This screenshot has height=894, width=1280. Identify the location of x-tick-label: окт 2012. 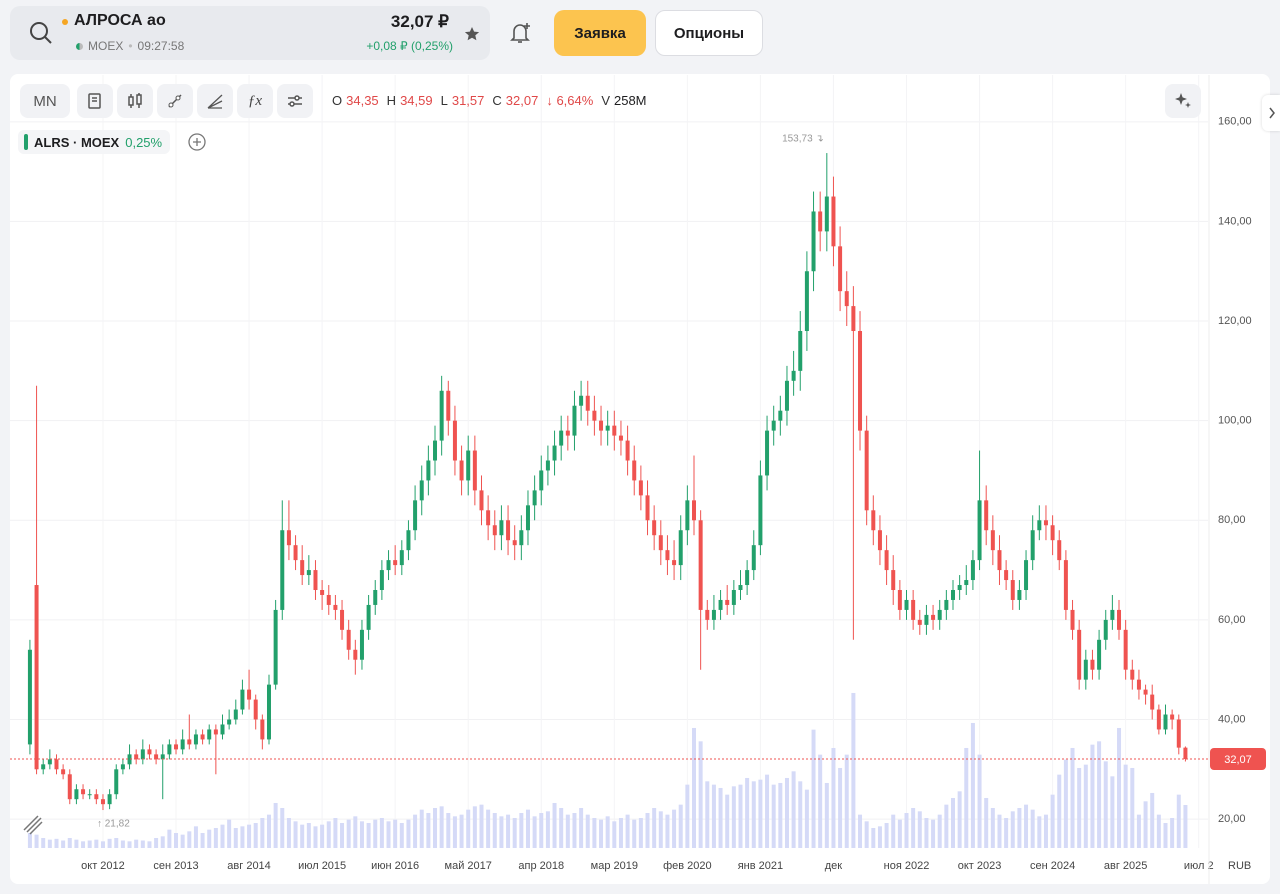
(103, 866).